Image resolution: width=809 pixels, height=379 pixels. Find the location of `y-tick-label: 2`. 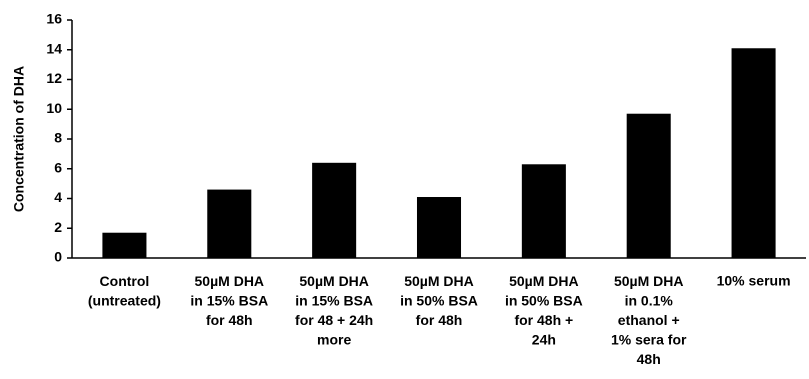

y-tick-label: 2 is located at coordinates (58, 227).